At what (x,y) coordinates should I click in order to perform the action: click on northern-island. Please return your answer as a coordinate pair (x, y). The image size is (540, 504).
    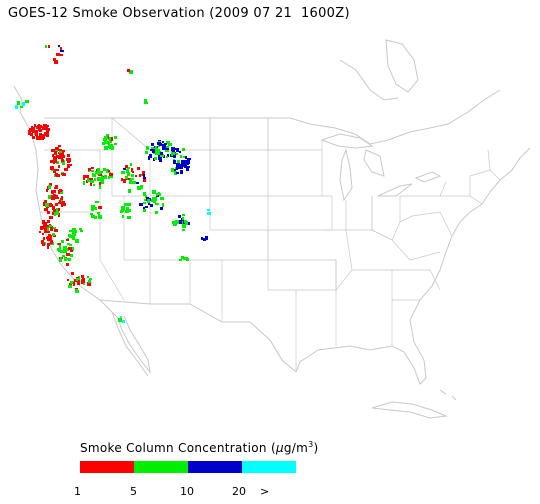
    Looking at the image, I should click on (402, 66).